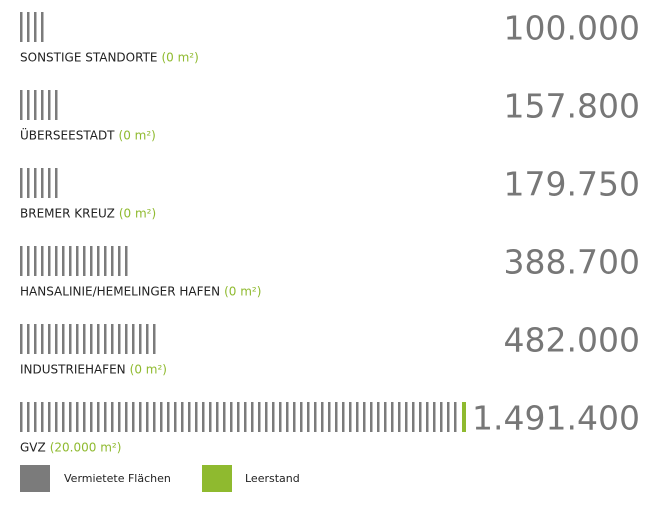 Image resolution: width=657 pixels, height=511 pixels. I want to click on row-total: 179.750, so click(572, 184).